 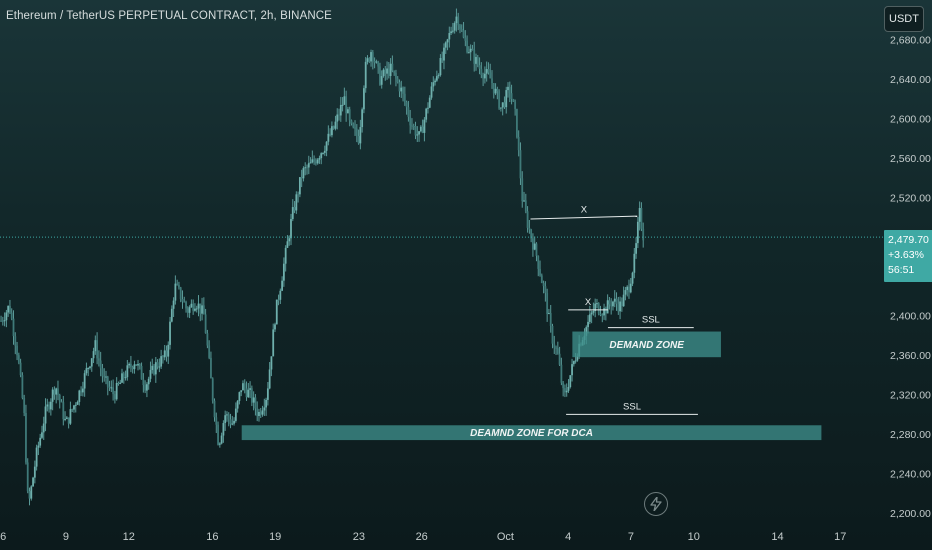 I want to click on x-axis: 6 9 12 16 19 23 26 Oct 4 7 10 14 17, so click(x=423, y=537).